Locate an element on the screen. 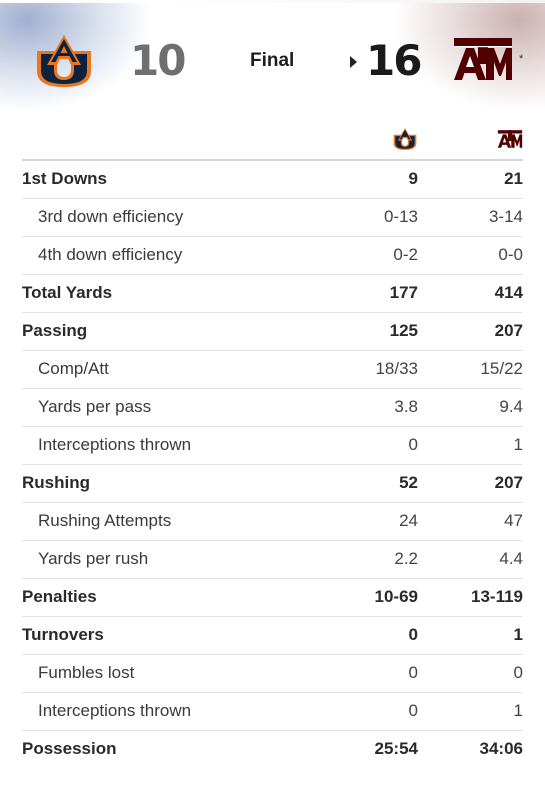  stat-row: Yards per pass 3.8 9.4 is located at coordinates (272, 407).